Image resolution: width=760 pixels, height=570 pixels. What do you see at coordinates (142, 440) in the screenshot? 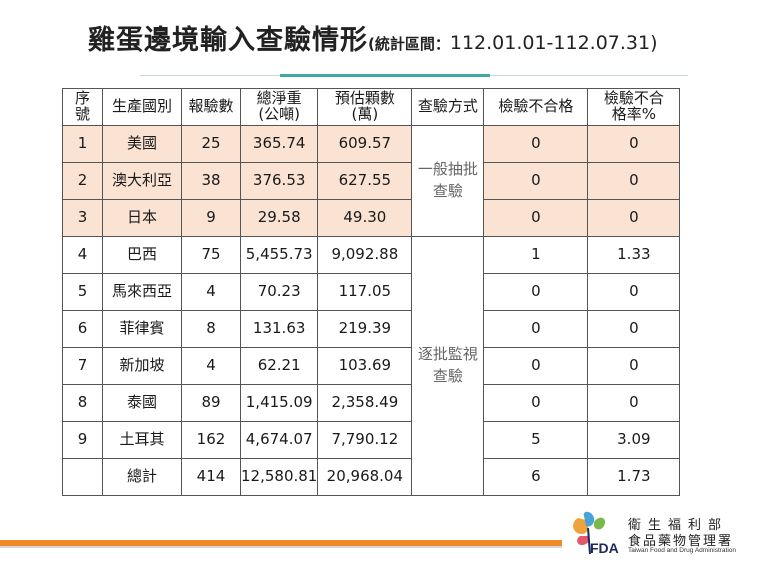
I see `cell-country: 土耳其` at bounding box center [142, 440].